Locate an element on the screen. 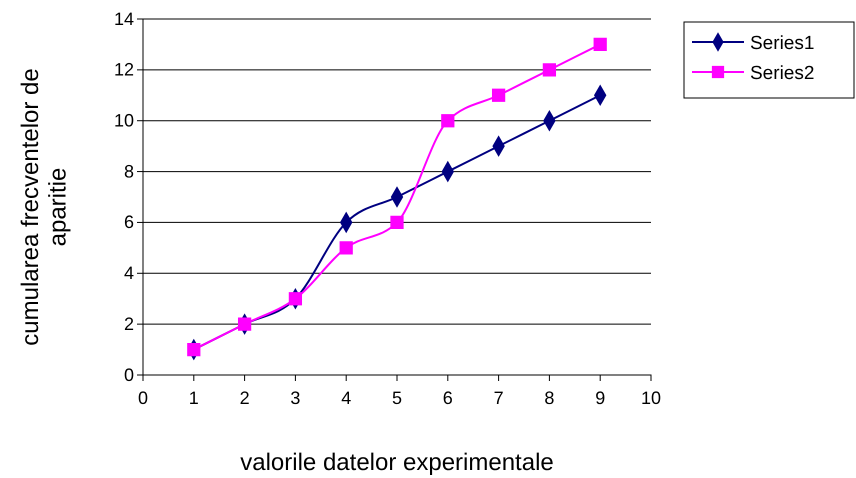 Image resolution: width=856 pixels, height=478 pixels. y-tick-label: 10 is located at coordinates (124, 120).